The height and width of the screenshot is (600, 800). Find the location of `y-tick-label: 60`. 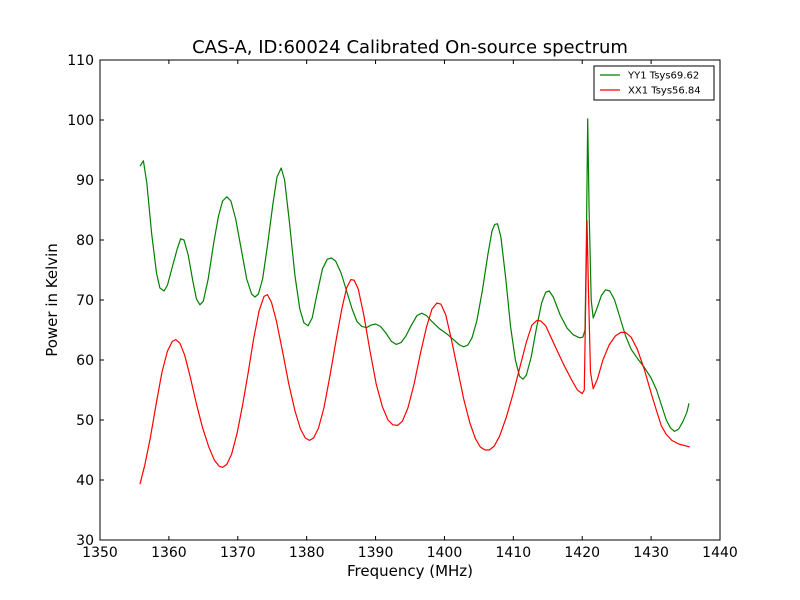

y-tick-label: 60 is located at coordinates (85, 361).